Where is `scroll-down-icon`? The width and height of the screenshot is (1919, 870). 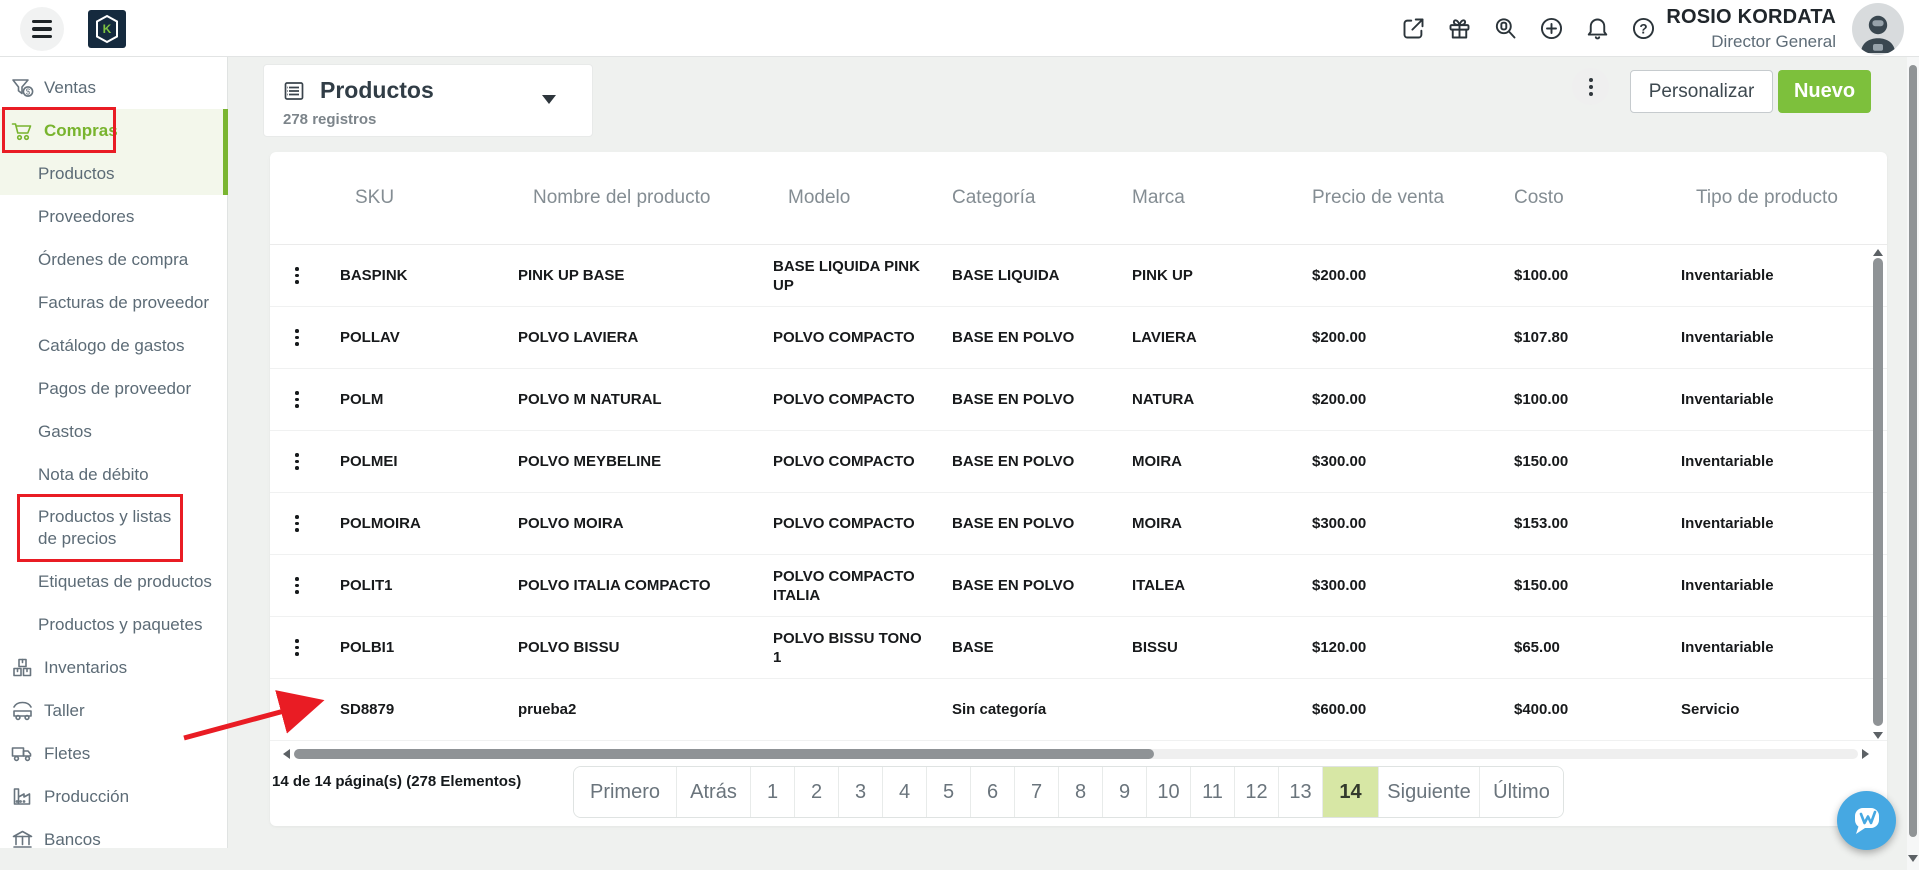 scroll-down-icon is located at coordinates (1878, 738).